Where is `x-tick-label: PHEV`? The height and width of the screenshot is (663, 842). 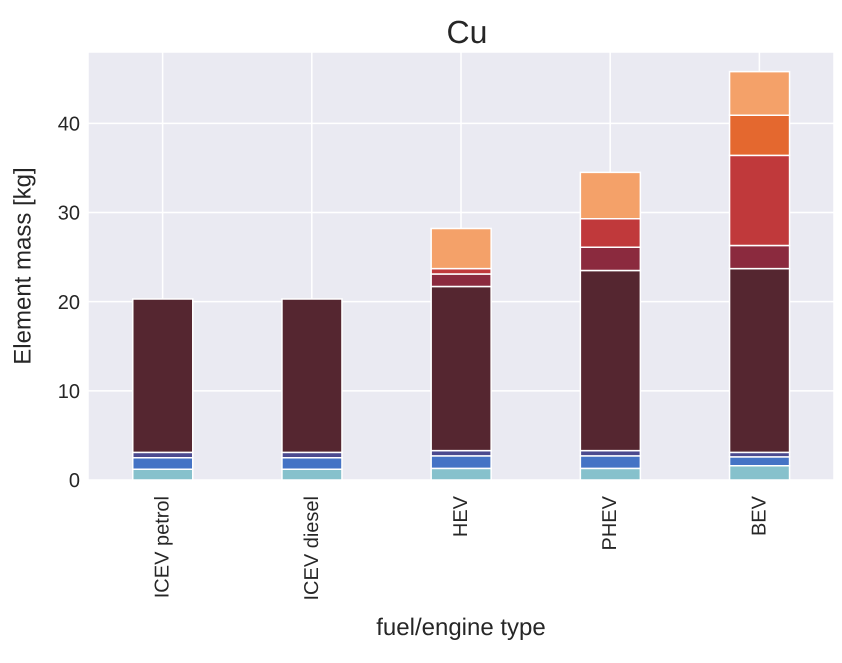
x-tick-label: PHEV is located at coordinates (610, 522).